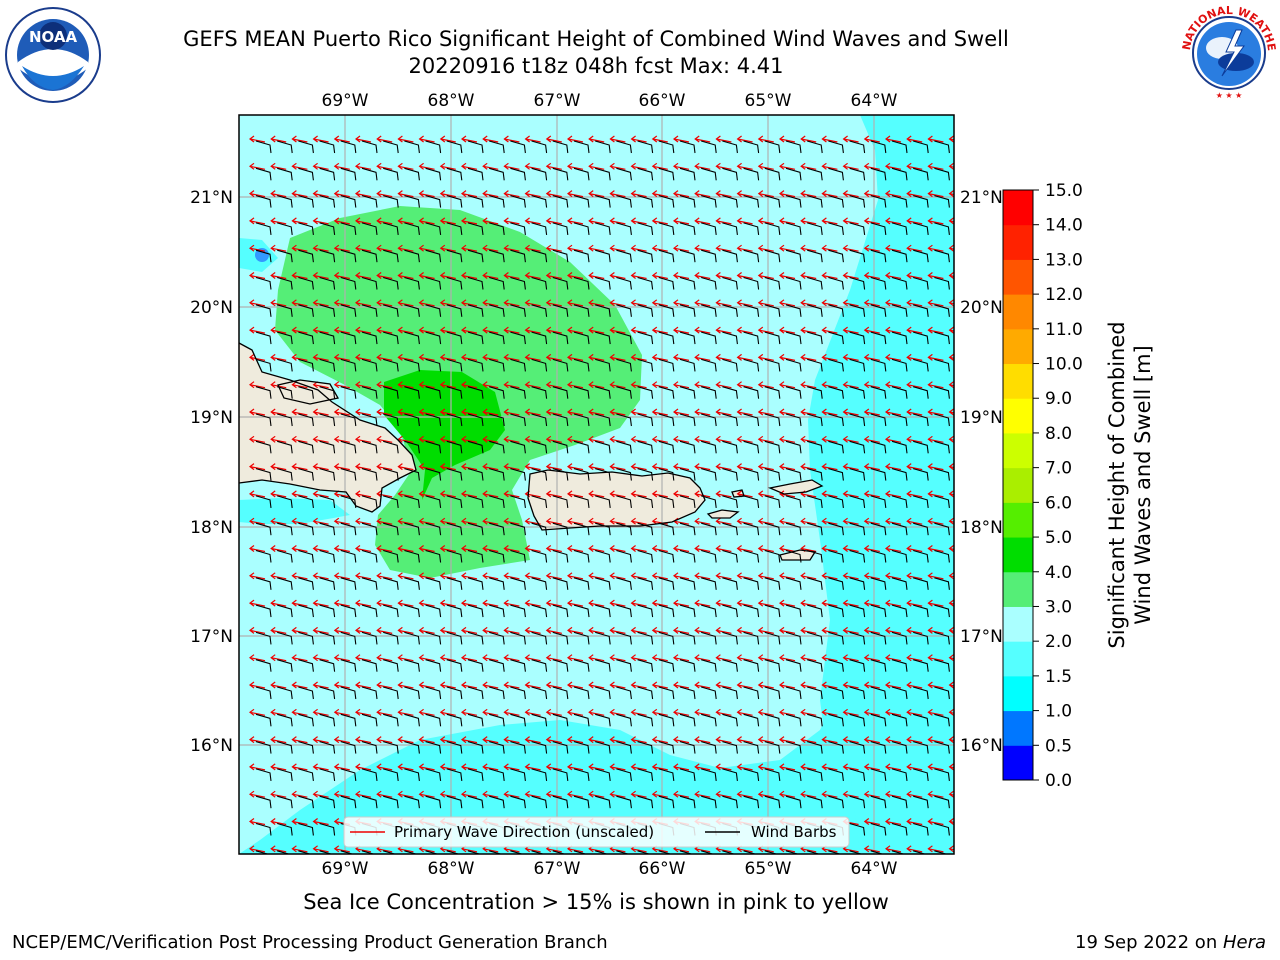 This screenshot has height=960, width=1280. I want to click on lat-label-19n-left: 19°N, so click(211, 418).